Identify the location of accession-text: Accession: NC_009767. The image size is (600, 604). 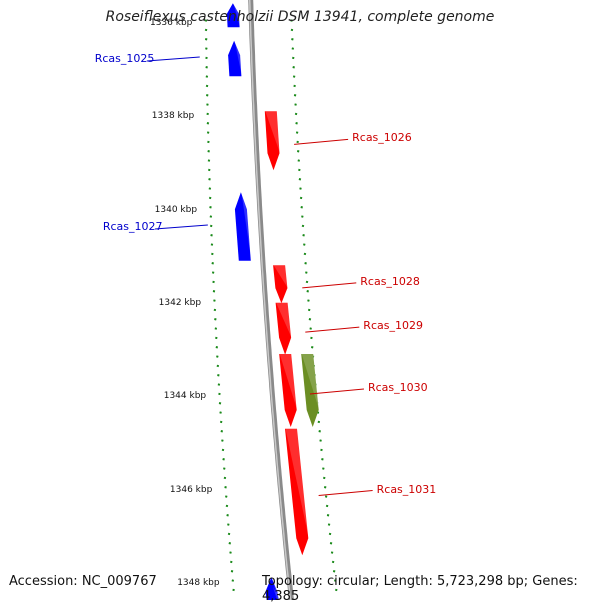
(83, 581).